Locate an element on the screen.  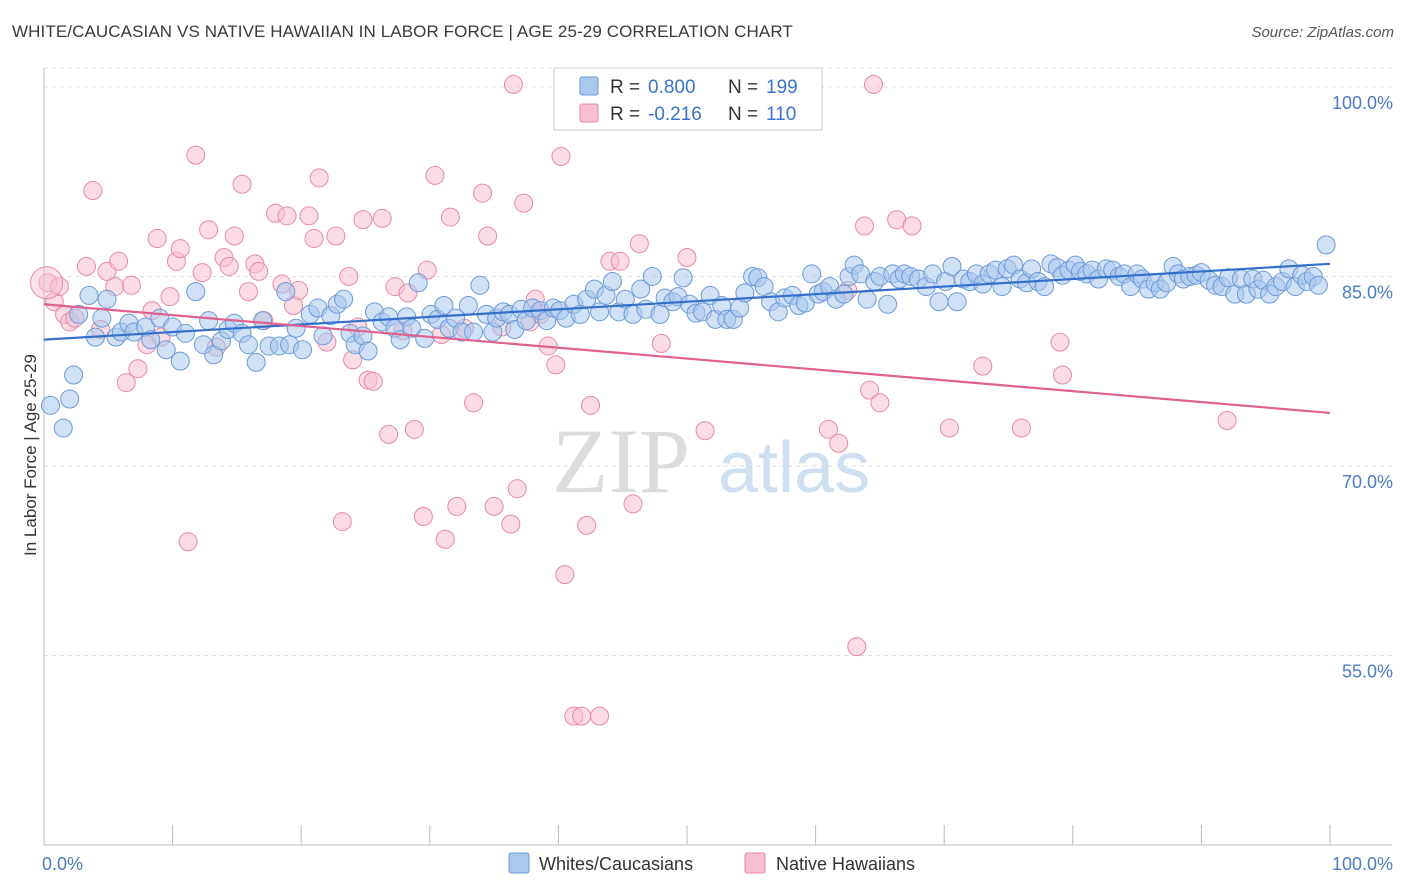
bottom-legend-hawaiians: Native Hawaiians is located at coordinates (845, 864).